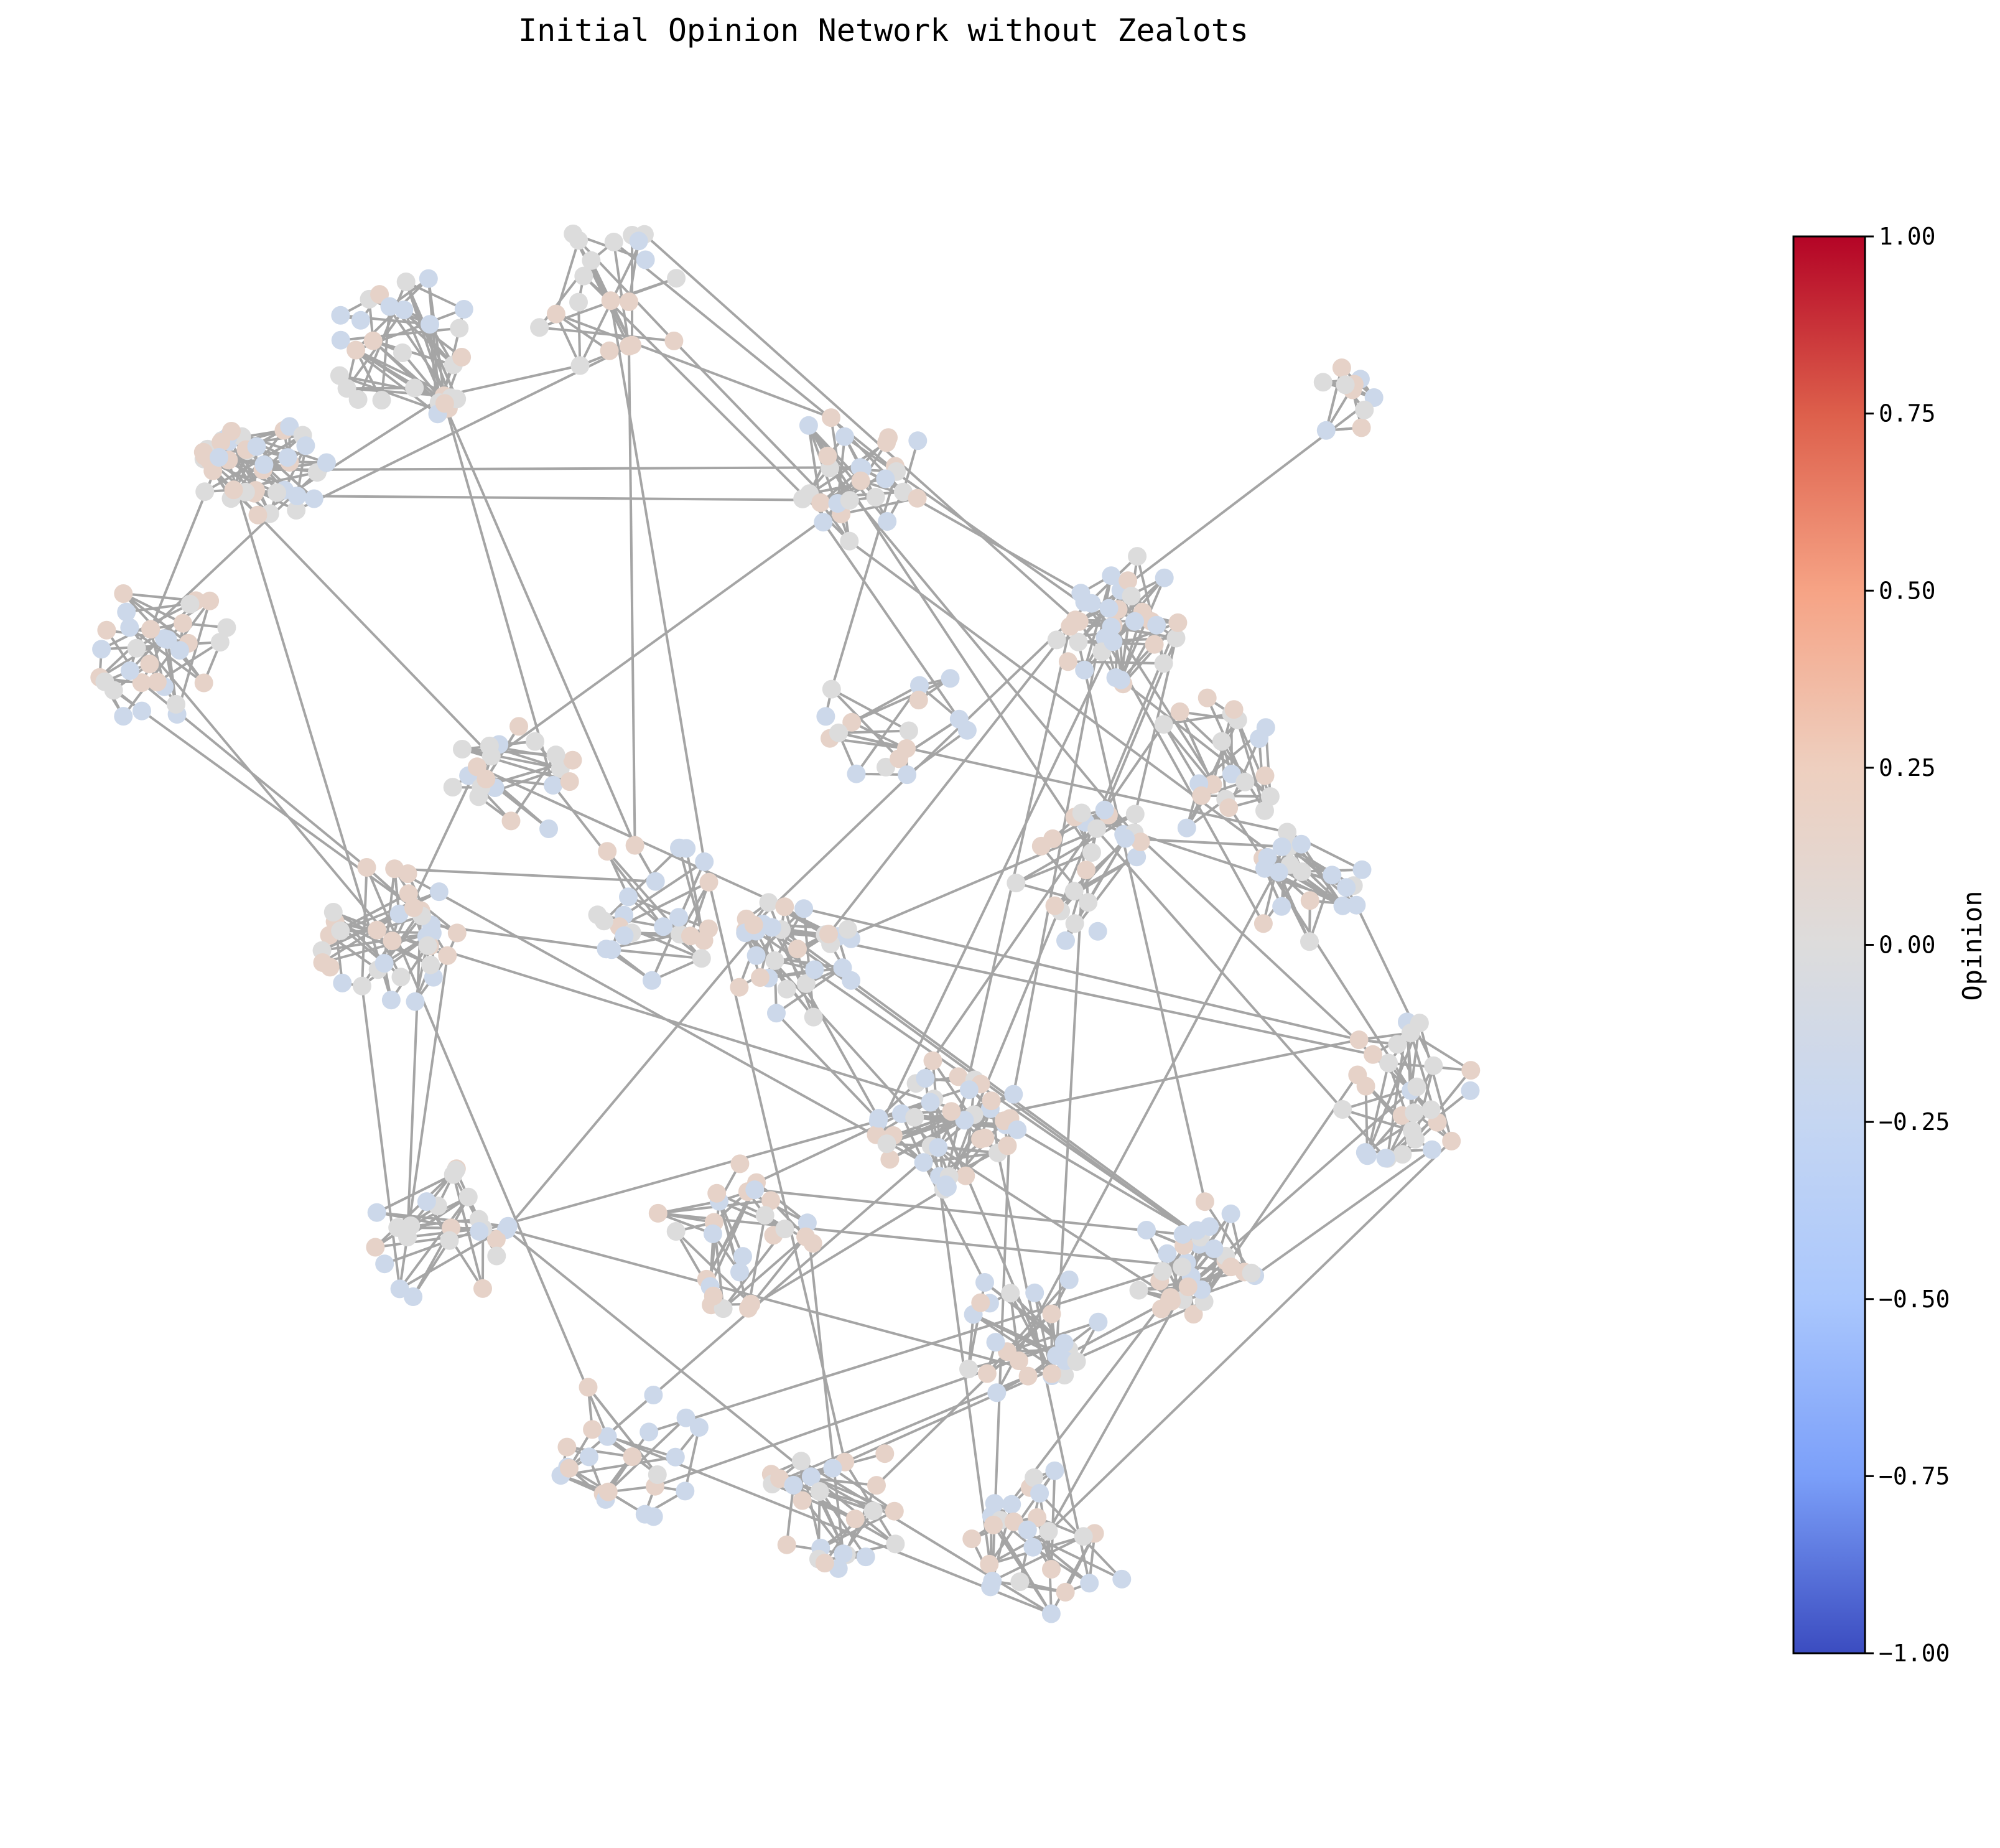 The height and width of the screenshot is (1848, 2000). What do you see at coordinates (1907, 945) in the screenshot?
I see `colorbar-ticks: 1.00 0.75 0.50 0.25 0.00 −0.25 −0.50 −0.75 −1.00` at bounding box center [1907, 945].